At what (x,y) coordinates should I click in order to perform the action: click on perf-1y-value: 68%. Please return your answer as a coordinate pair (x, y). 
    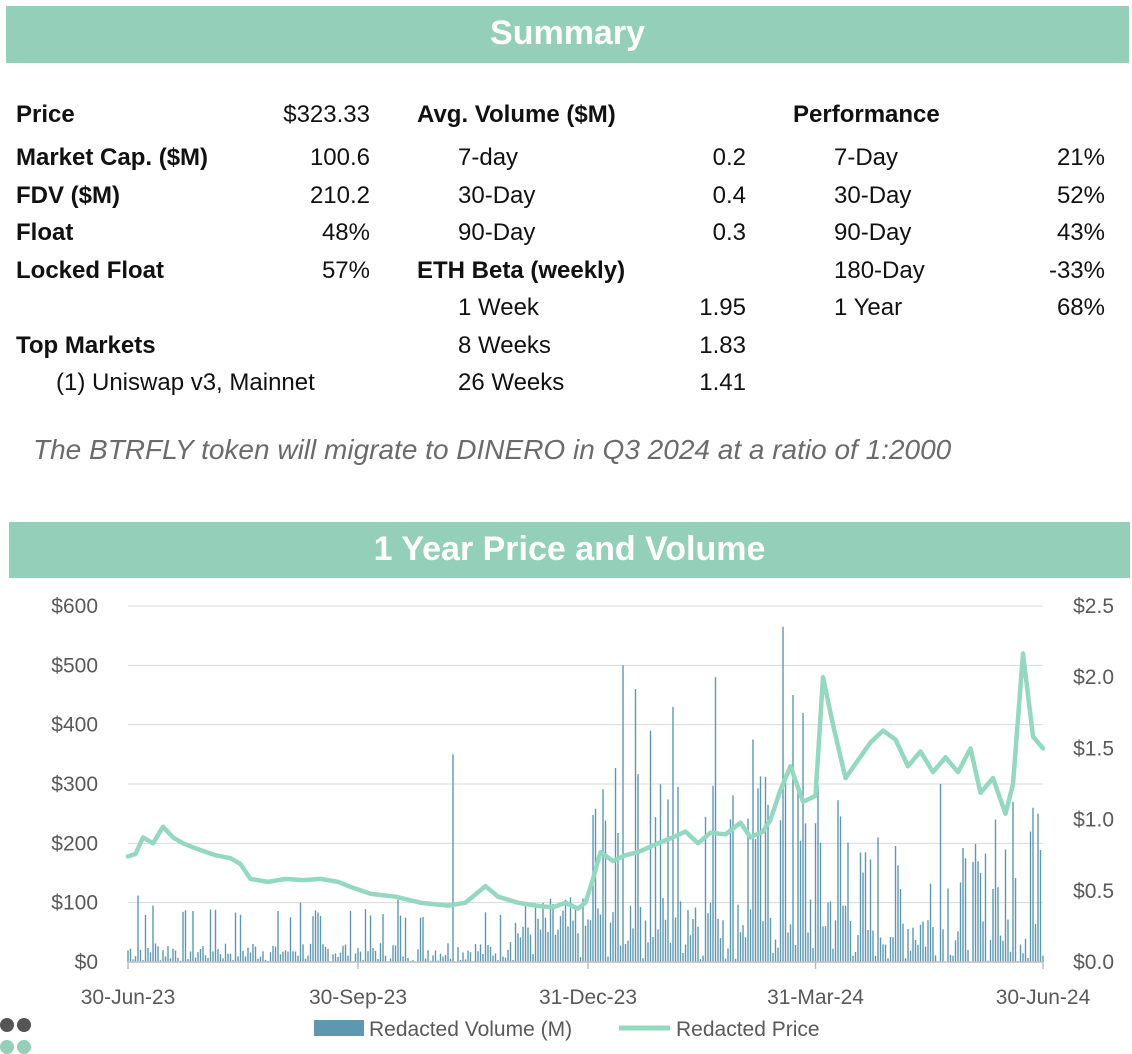
    Looking at the image, I should click on (1047, 308).